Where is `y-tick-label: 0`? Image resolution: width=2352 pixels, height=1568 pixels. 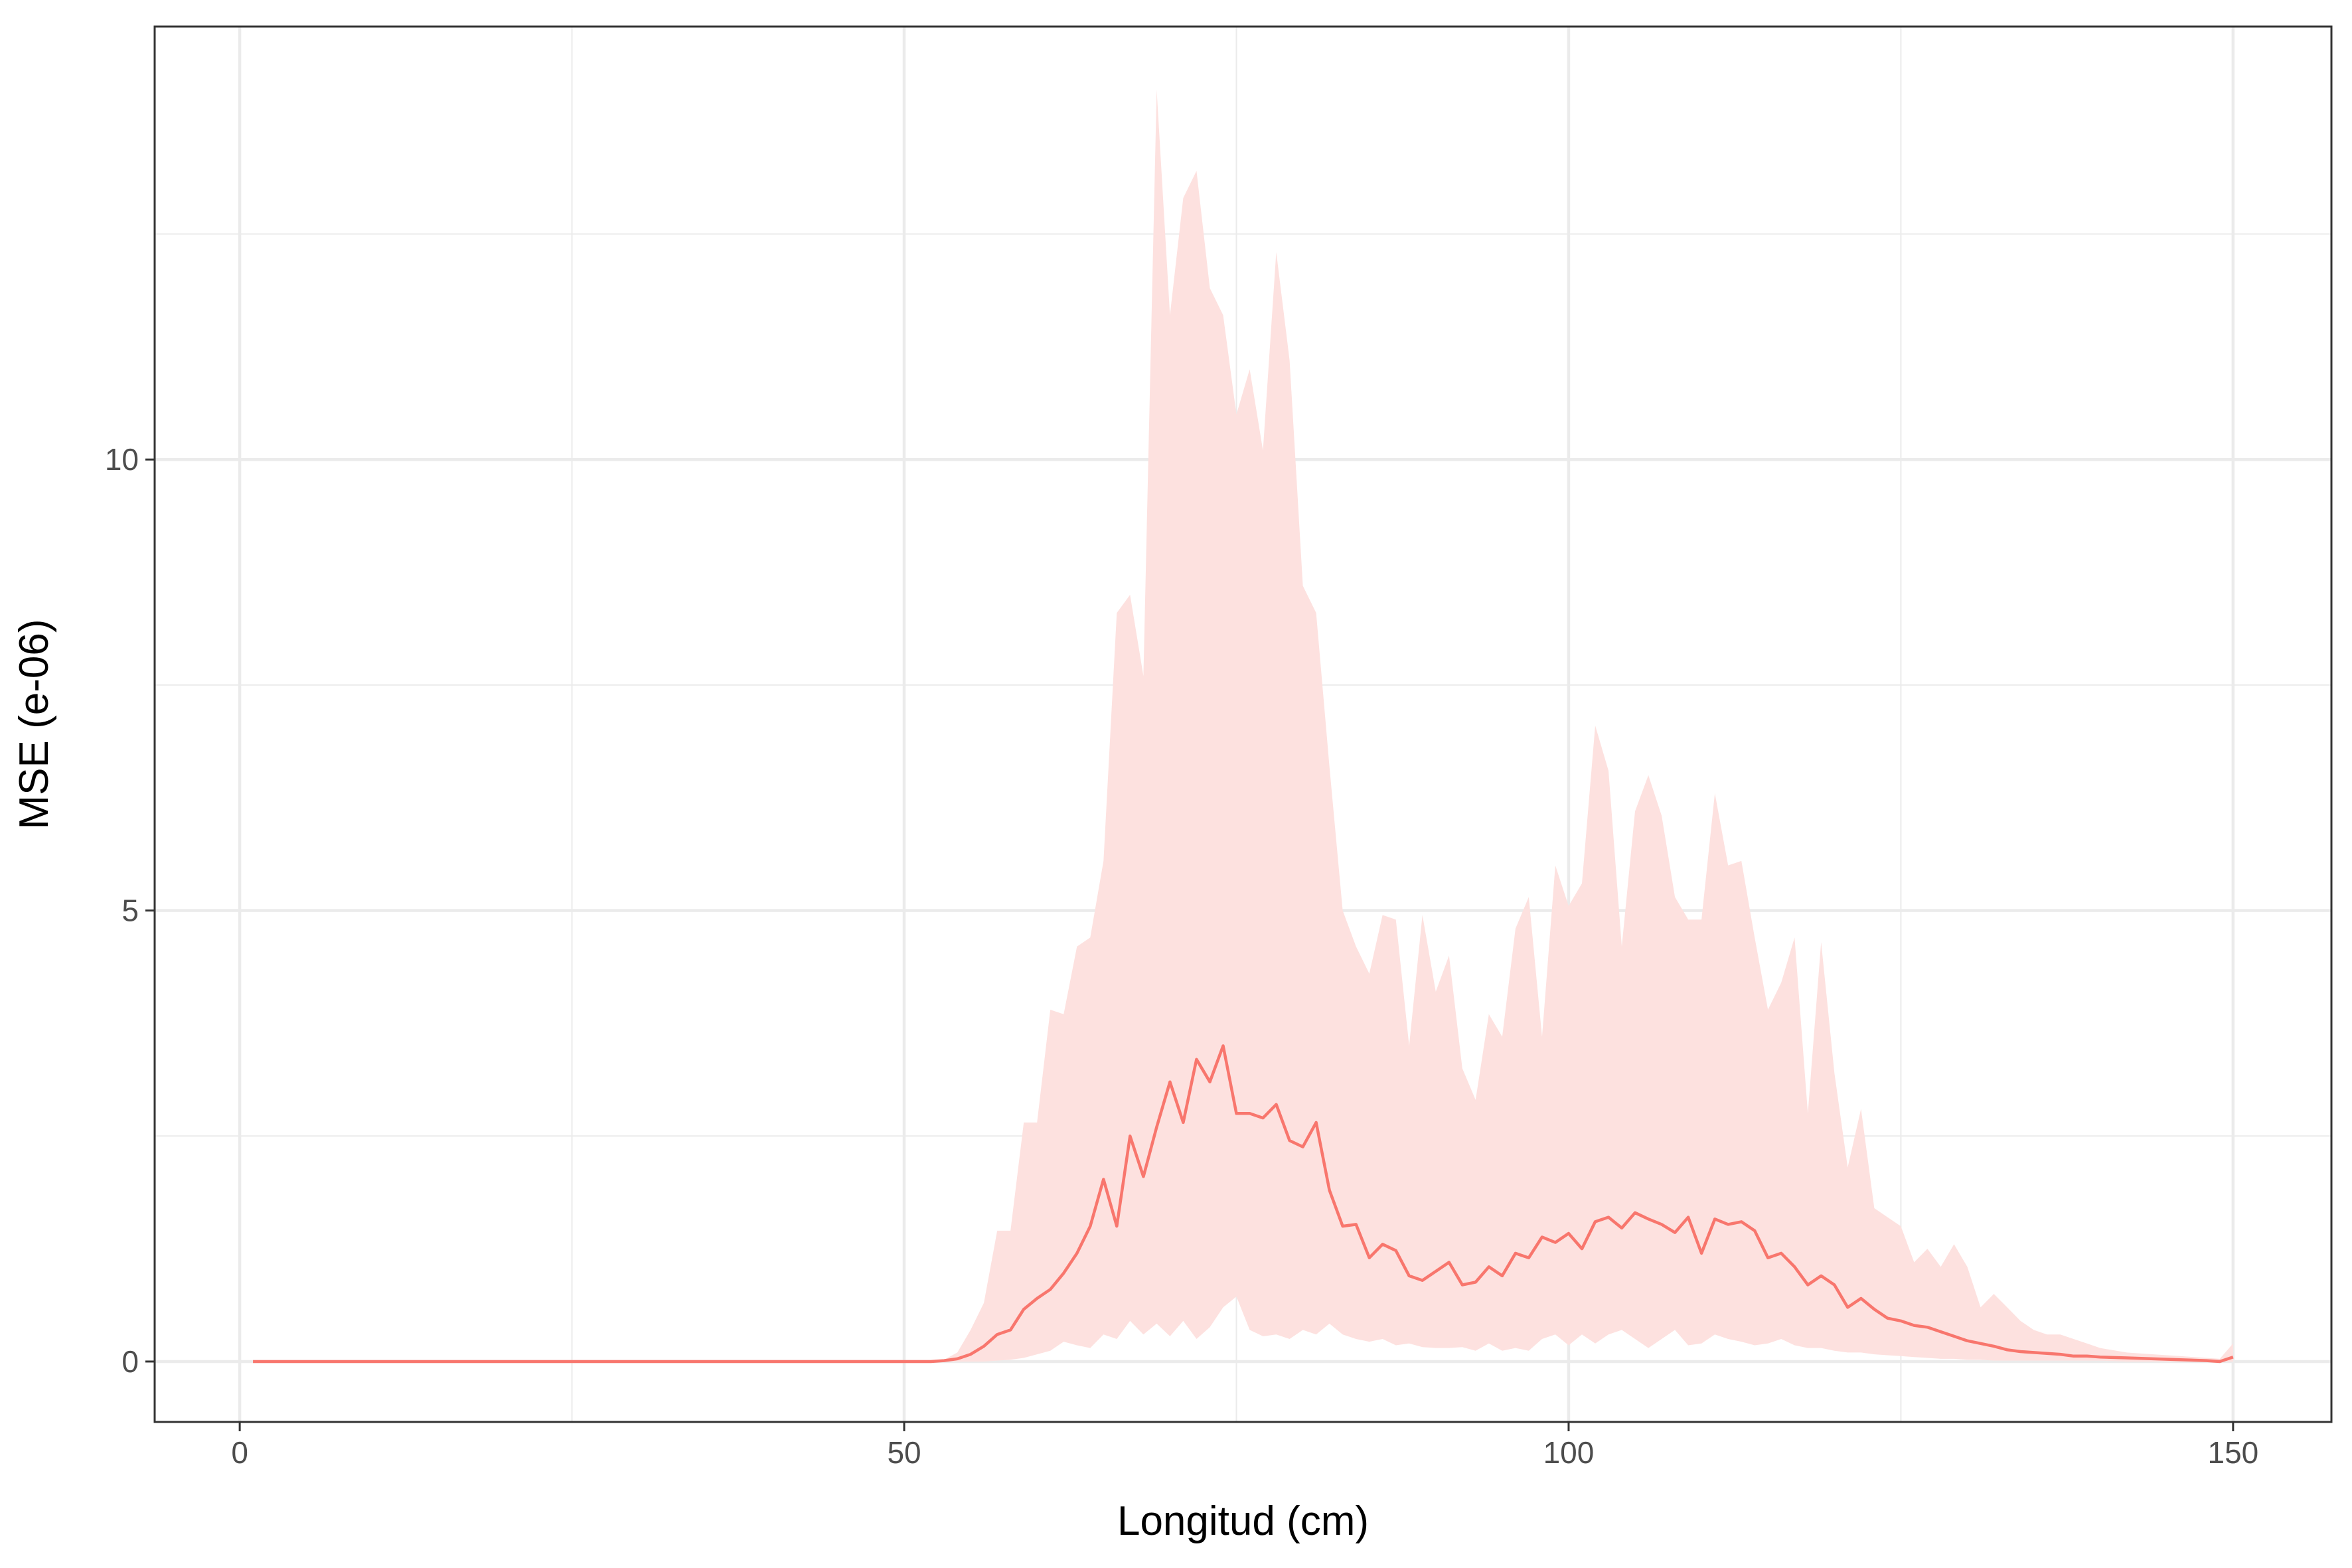
y-tick-label: 0 is located at coordinates (130, 1361).